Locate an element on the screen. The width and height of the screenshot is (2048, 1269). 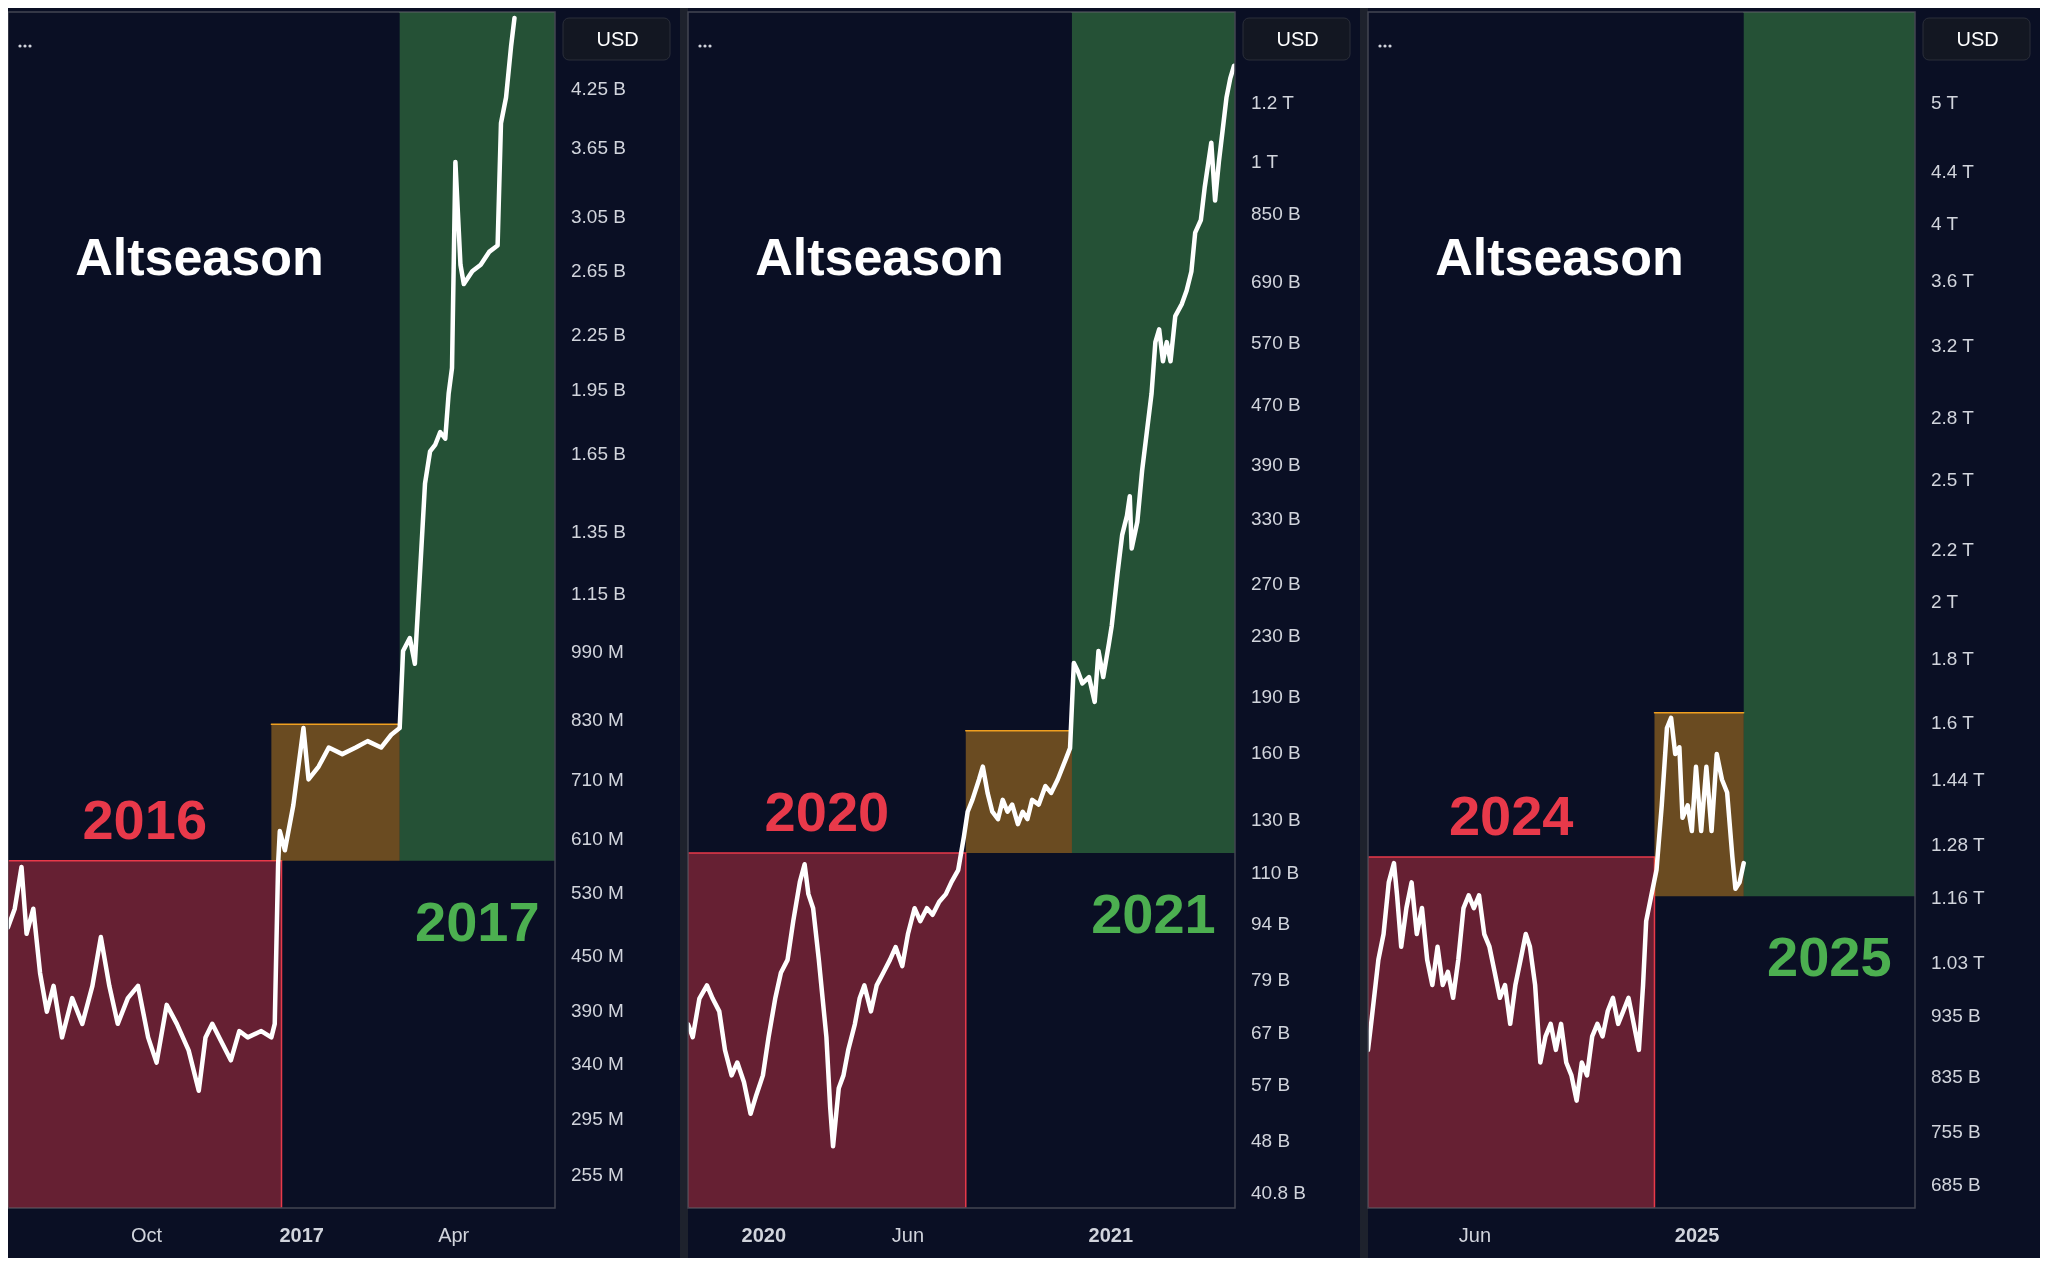
y-tick-label: 1.44 T is located at coordinates (1958, 780).